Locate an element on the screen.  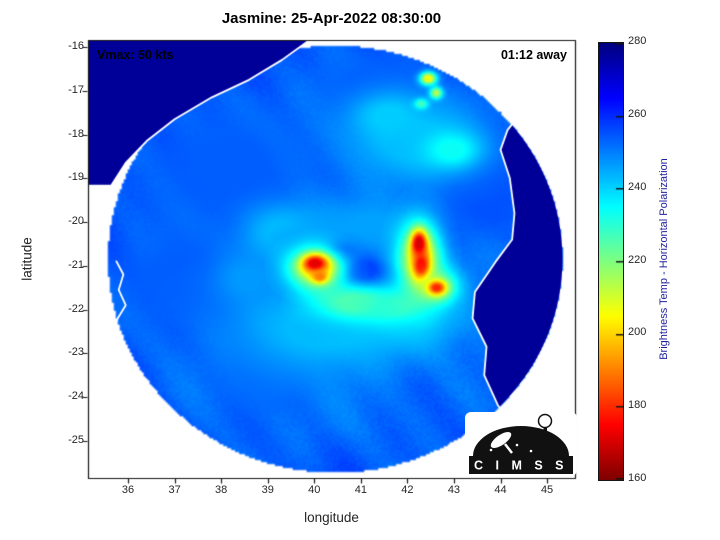
x-tick-label: 36 is located at coordinates (128, 490).